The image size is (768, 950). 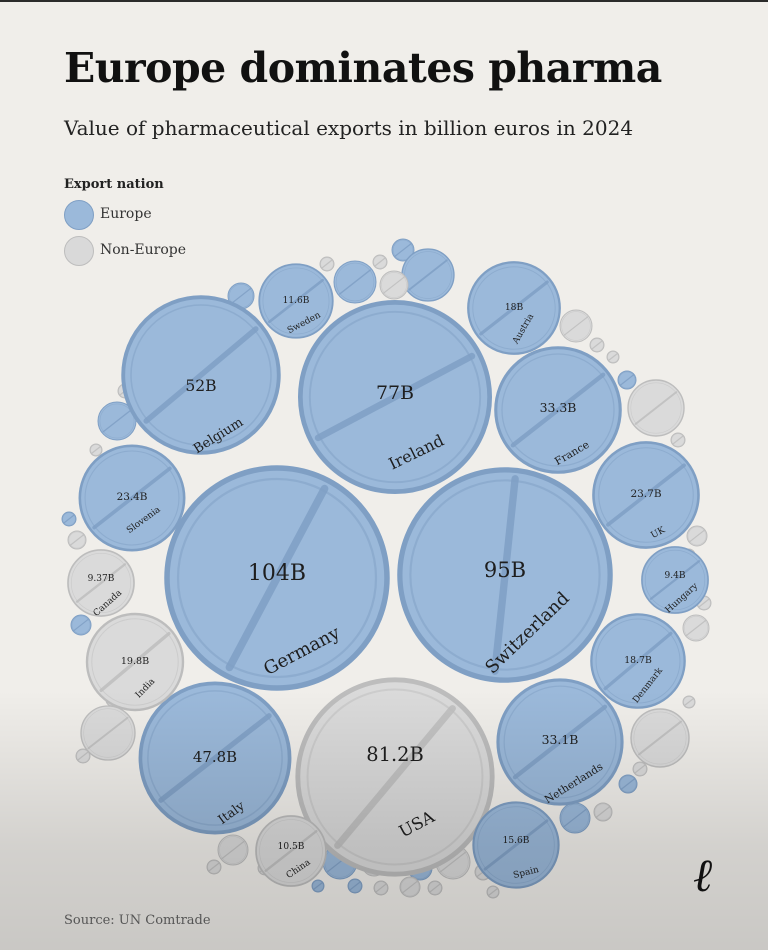 I want to click on value-label: 104B, so click(x=277, y=573).